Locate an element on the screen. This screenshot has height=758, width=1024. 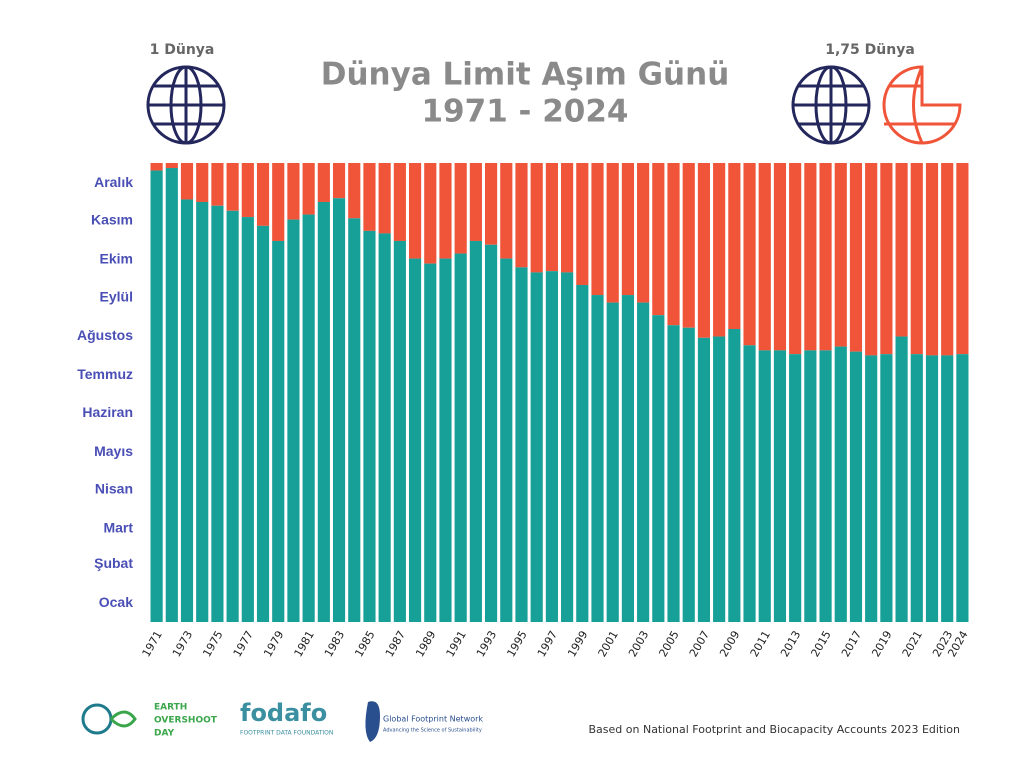
y-tick-label: Eylül is located at coordinates (116, 296).